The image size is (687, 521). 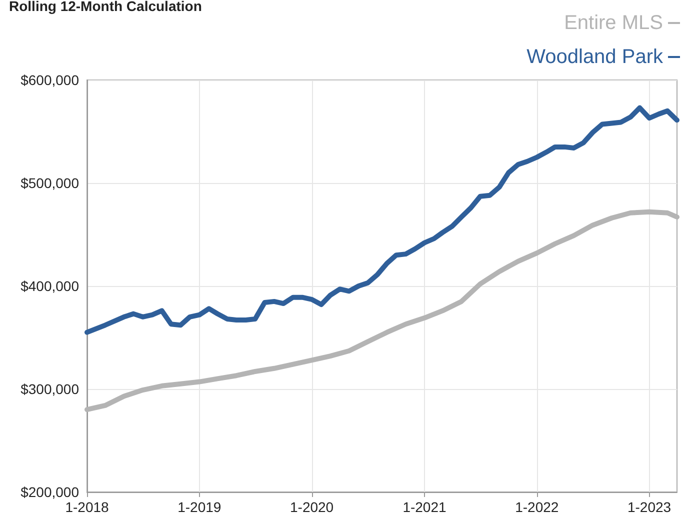 What do you see at coordinates (649, 507) in the screenshot?
I see `x-tick-label: 1-2023` at bounding box center [649, 507].